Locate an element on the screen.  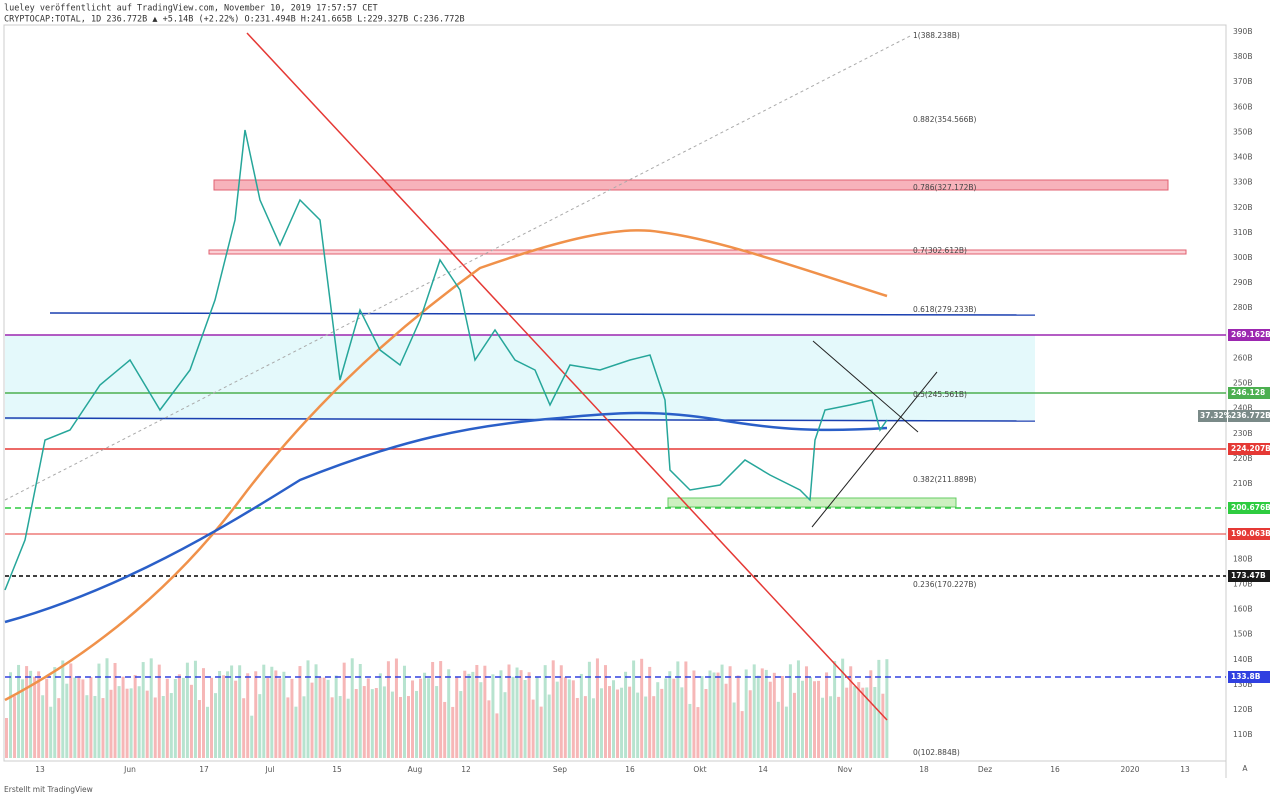
footer: Erstellt mit TradingView is located at coordinates (48, 789).